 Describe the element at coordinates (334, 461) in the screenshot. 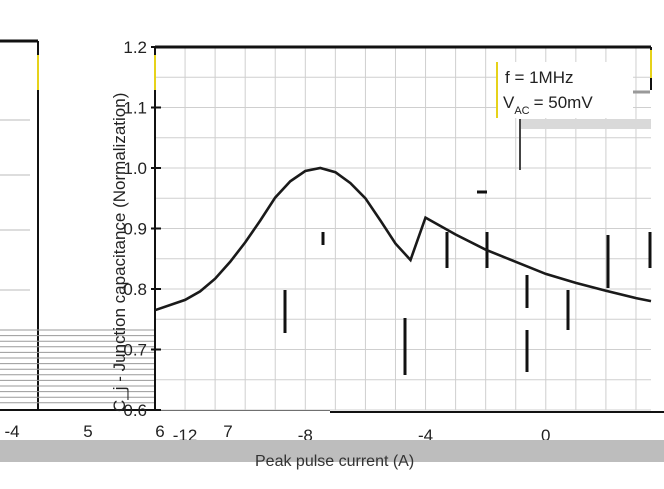

I see `x-axis-label: Peak pulse current (A)` at that location.